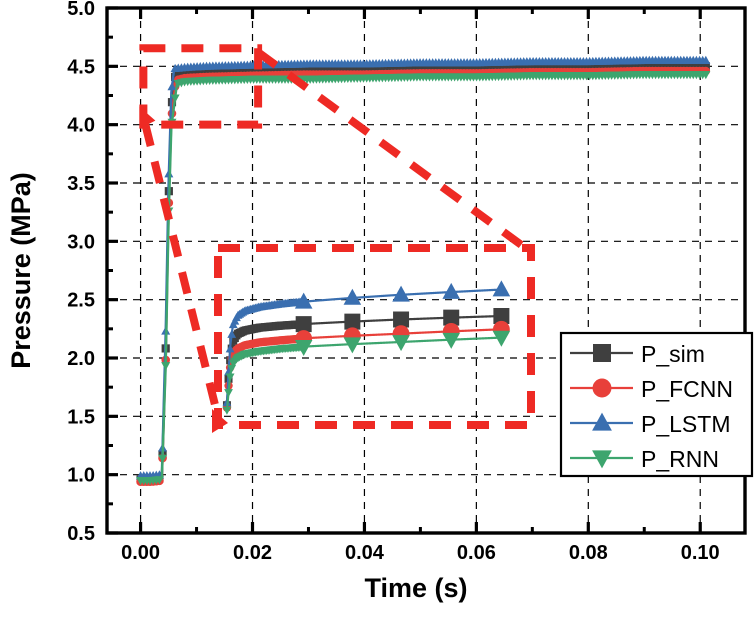 The height and width of the screenshot is (618, 755). What do you see at coordinates (21, 270) in the screenshot?
I see `y-axis-label: Pressure (MPa)` at bounding box center [21, 270].